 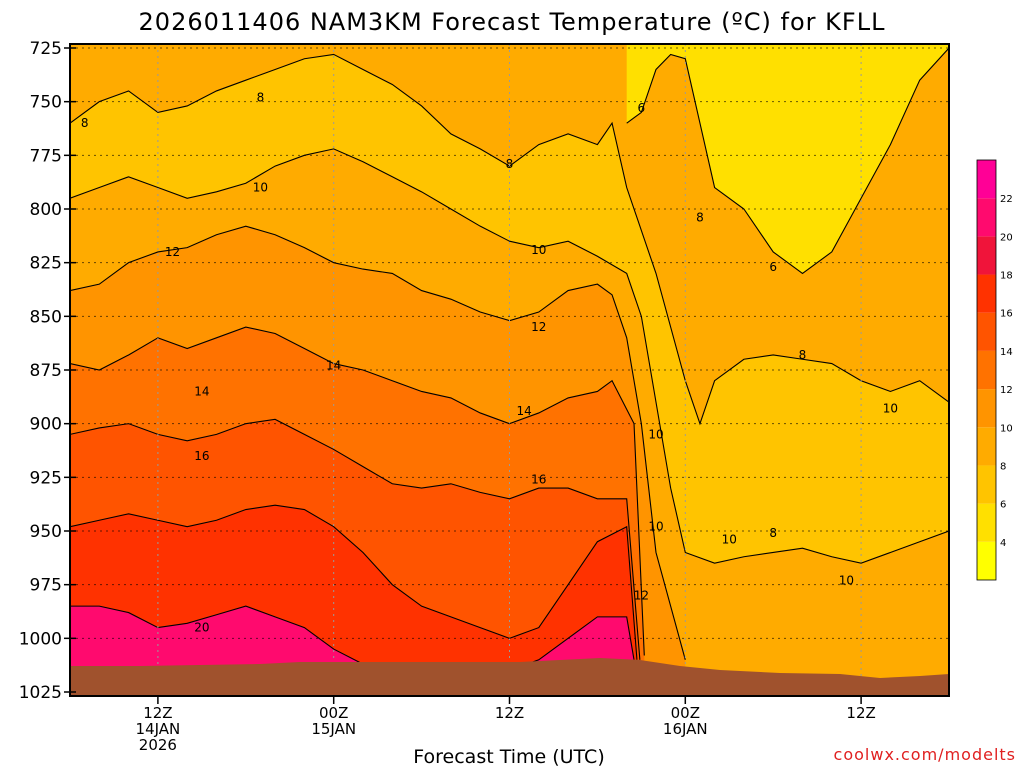 I want to click on colorbar-label: 20, so click(x=1006, y=237).